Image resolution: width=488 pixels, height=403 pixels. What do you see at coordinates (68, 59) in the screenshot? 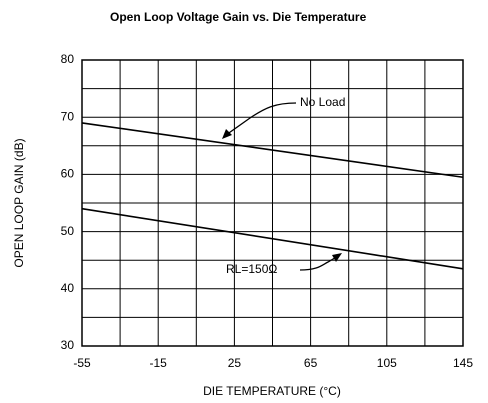
I see `y-tick-label: 80` at bounding box center [68, 59].